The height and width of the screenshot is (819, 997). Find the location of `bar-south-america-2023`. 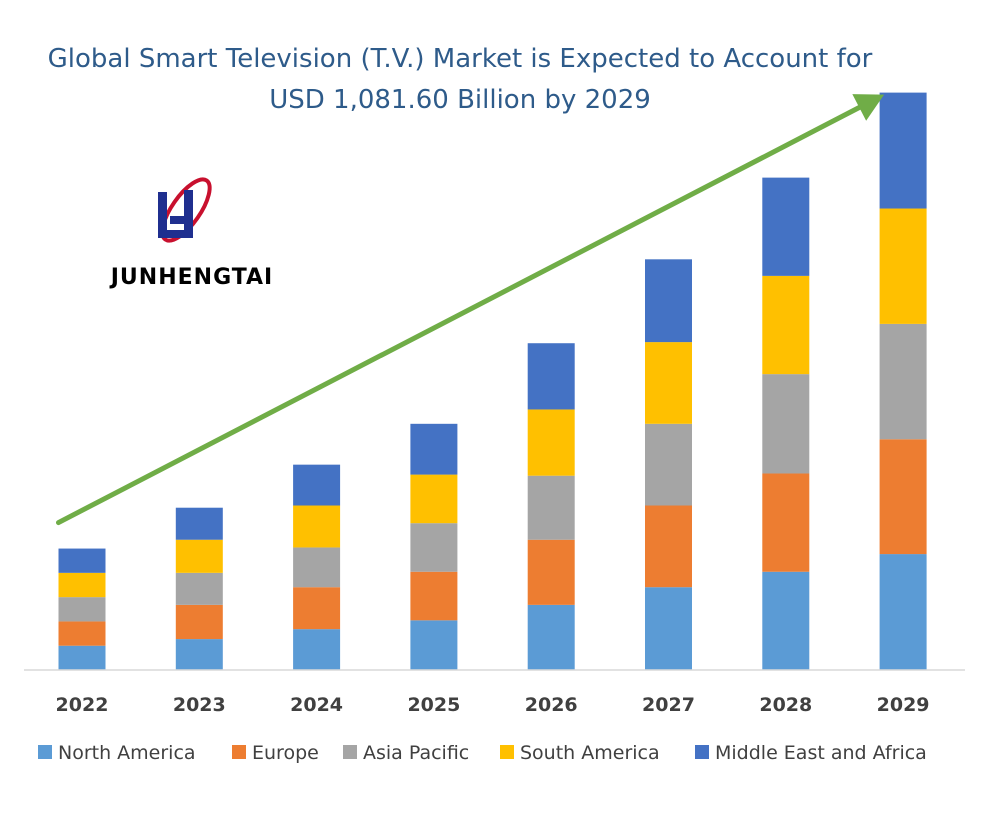

bar-south-america-2023 is located at coordinates (199, 556).